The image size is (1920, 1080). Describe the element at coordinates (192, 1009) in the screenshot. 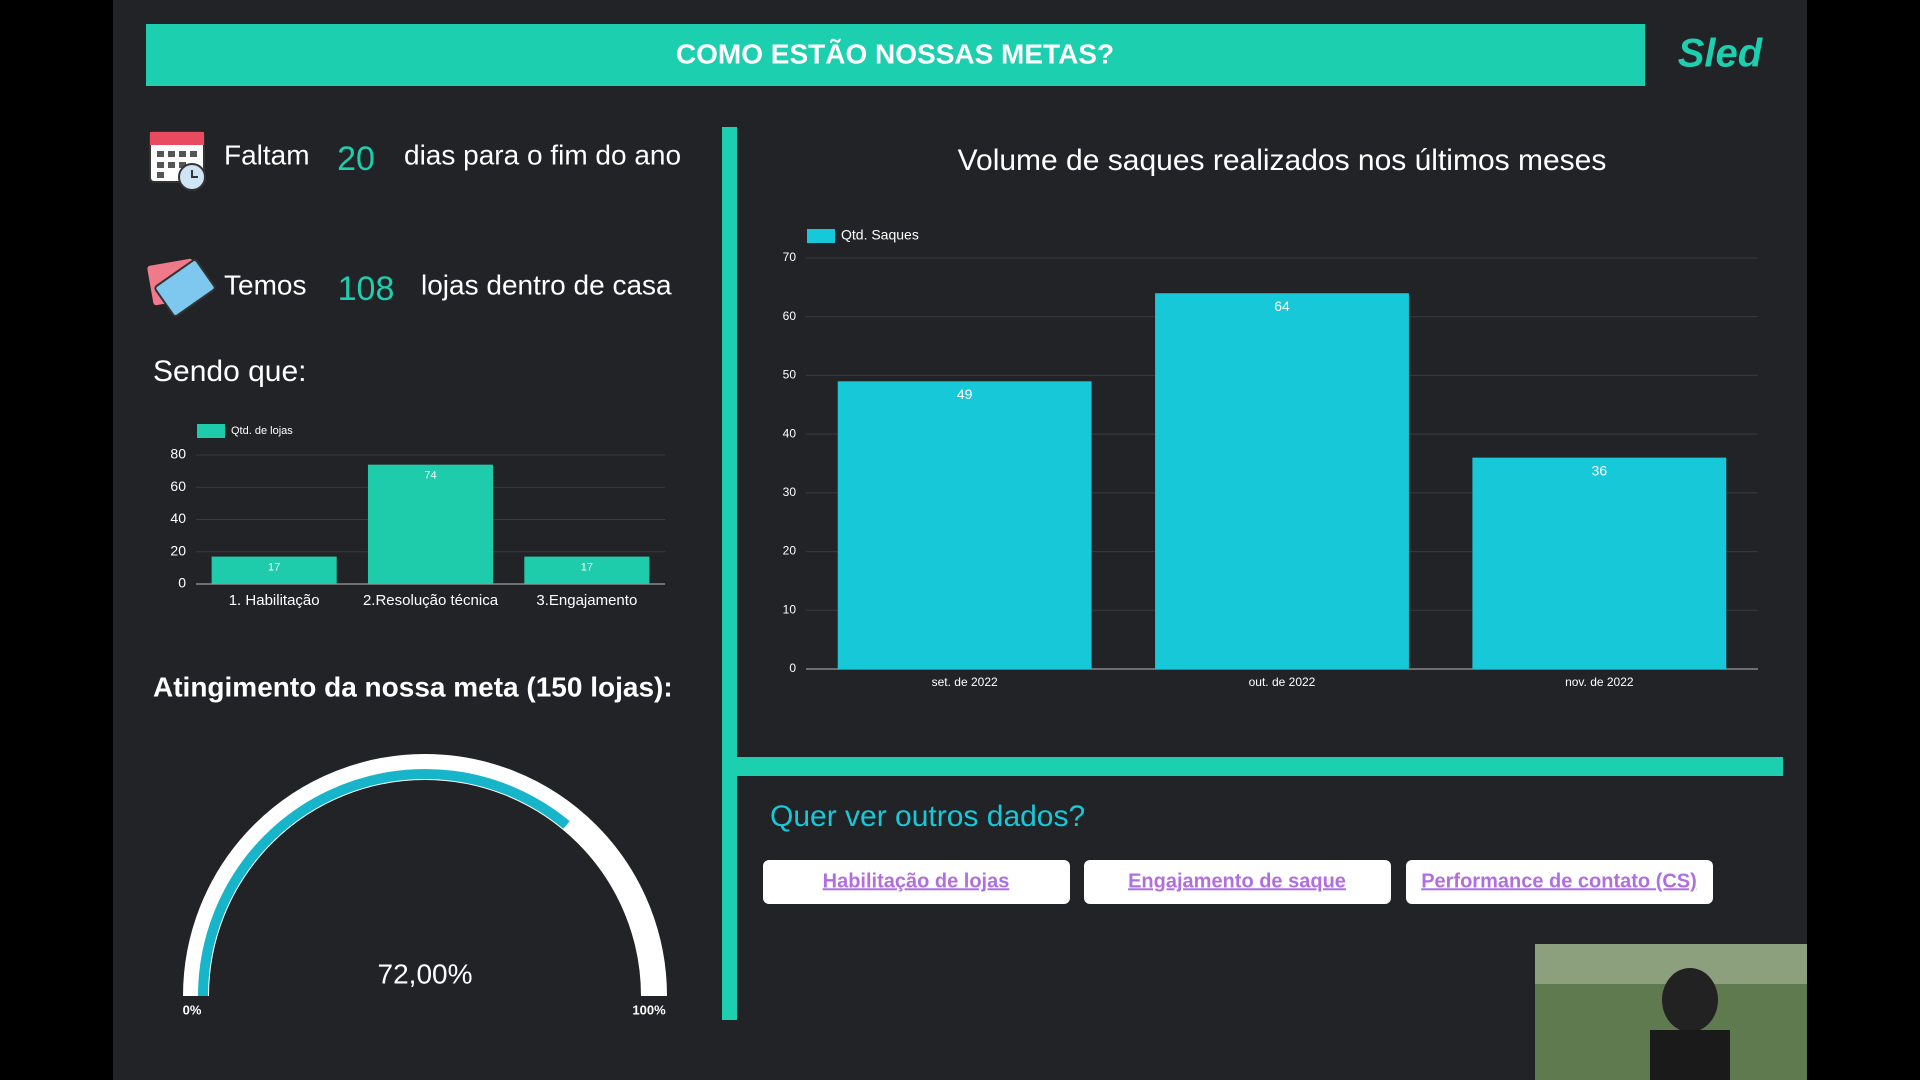

I see `gauge-min-label: 0%` at that location.